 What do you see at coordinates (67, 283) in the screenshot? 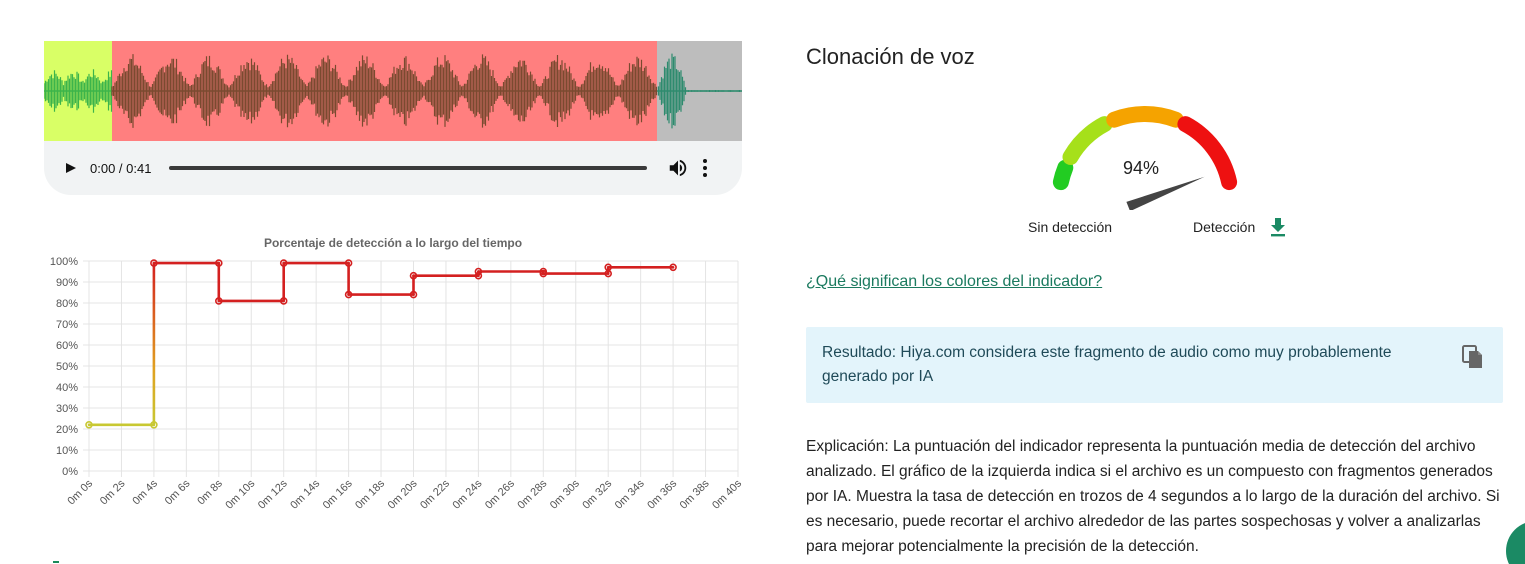
I see `y-tick-label: 90%` at bounding box center [67, 283].